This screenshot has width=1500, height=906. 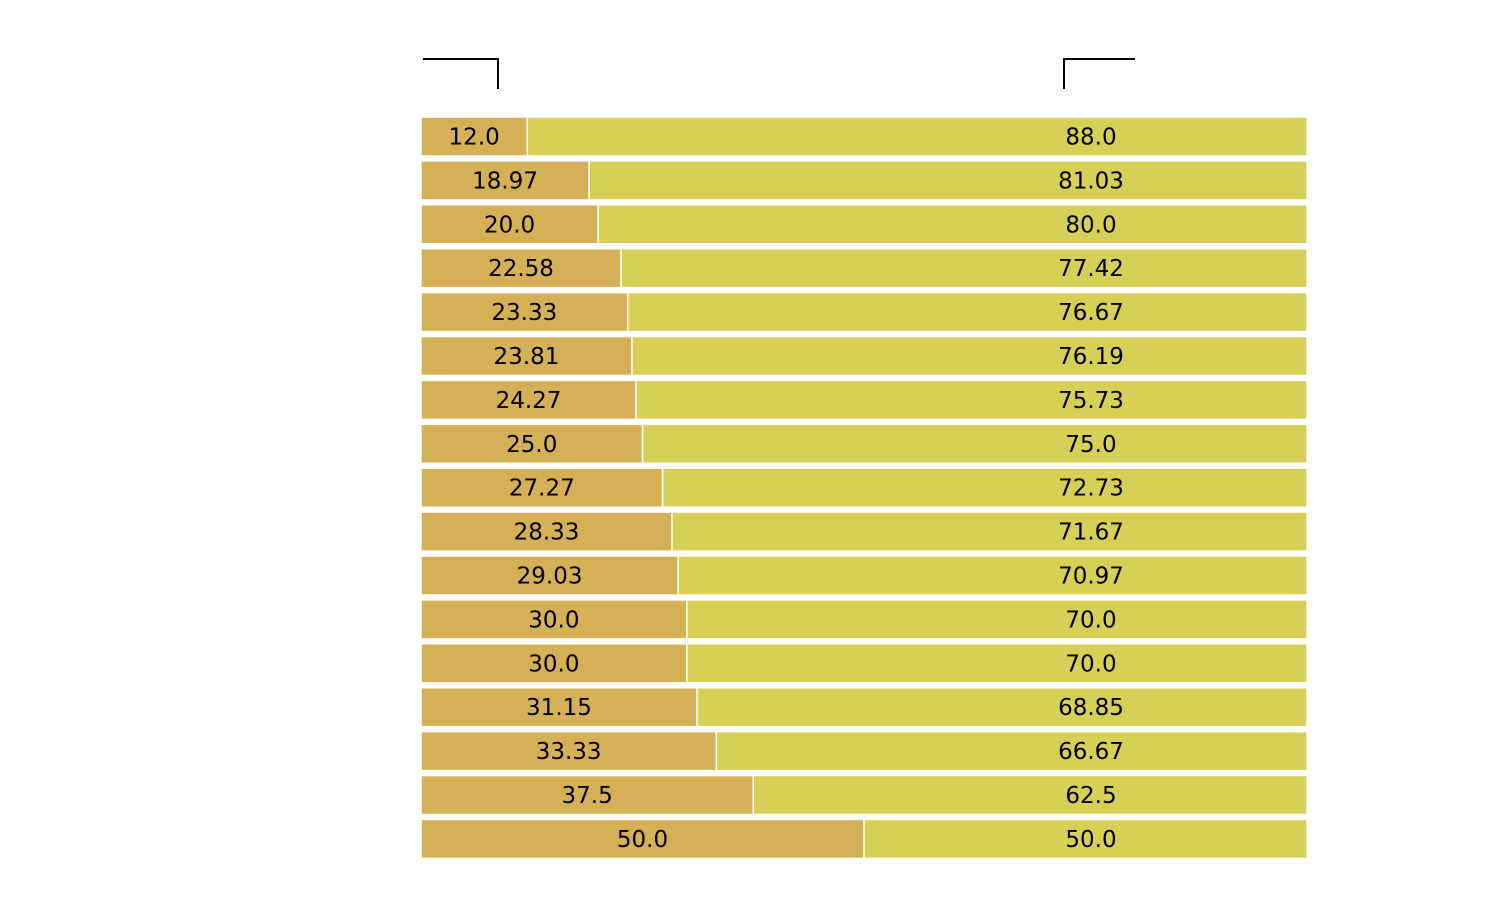 I want to click on data-label-series-1-row-9: 27.27, so click(x=542, y=489).